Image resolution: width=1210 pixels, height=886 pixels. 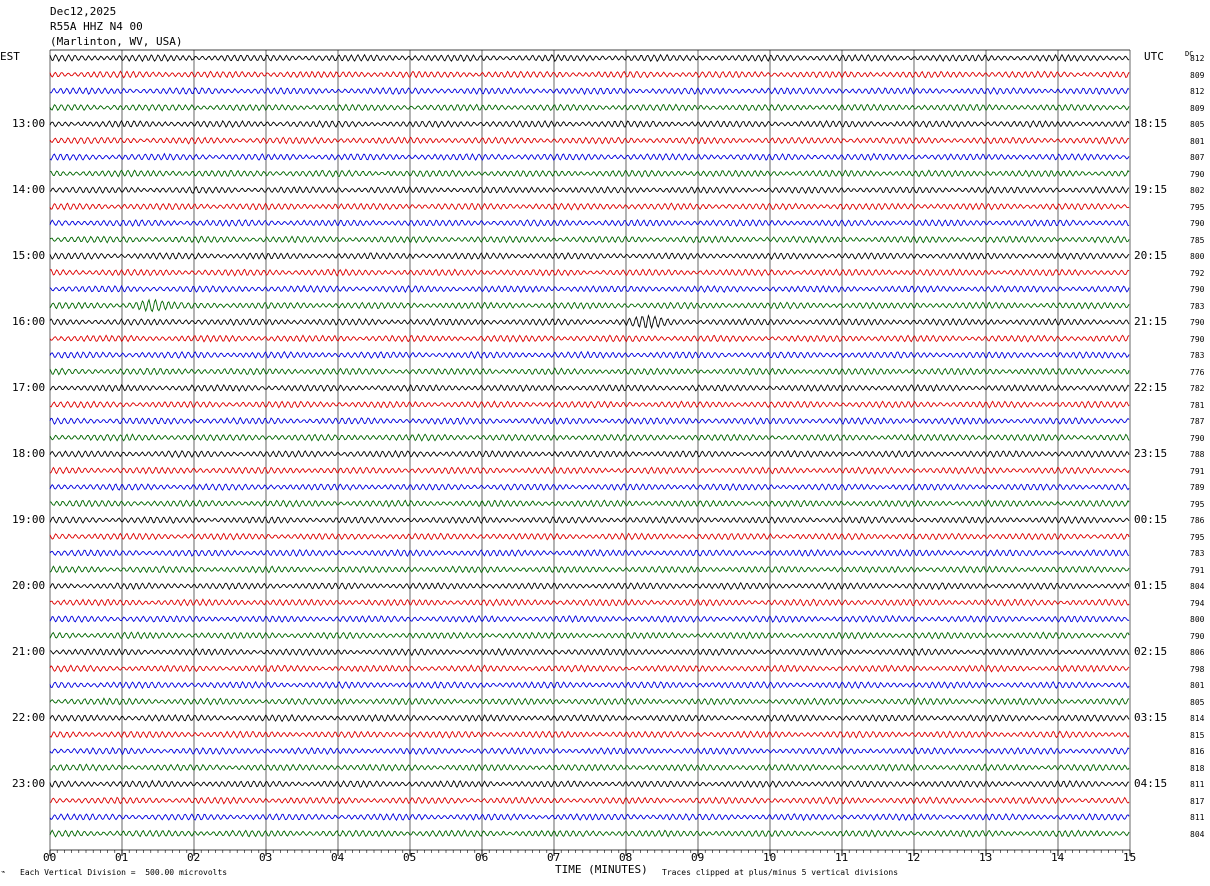 What do you see at coordinates (1154, 56) in the screenshot?
I see `utc-label: UTC` at bounding box center [1154, 56].